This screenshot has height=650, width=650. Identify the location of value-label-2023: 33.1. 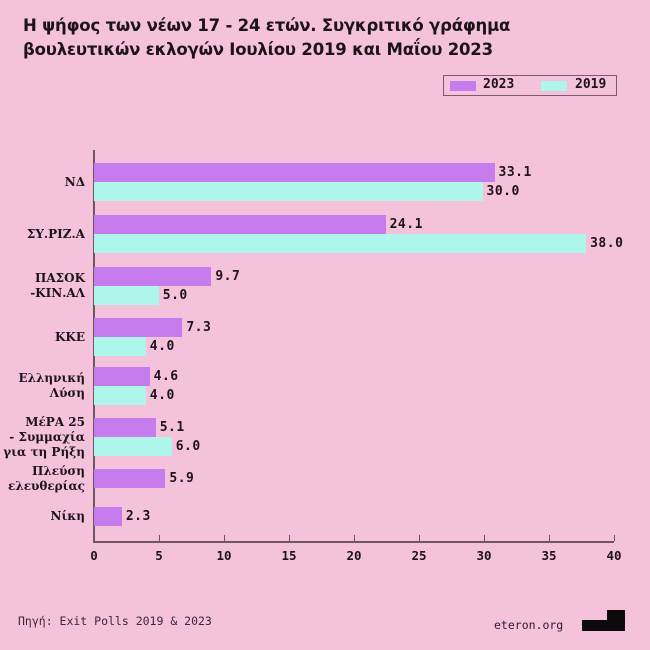
(515, 172).